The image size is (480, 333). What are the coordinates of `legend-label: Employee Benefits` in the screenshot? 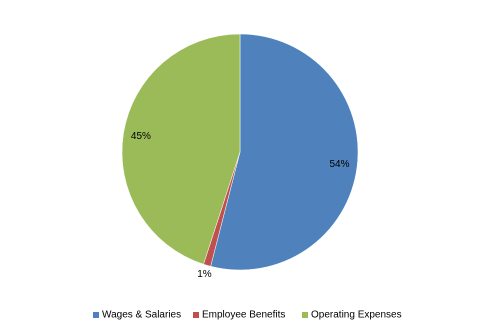 It's located at (243, 315).